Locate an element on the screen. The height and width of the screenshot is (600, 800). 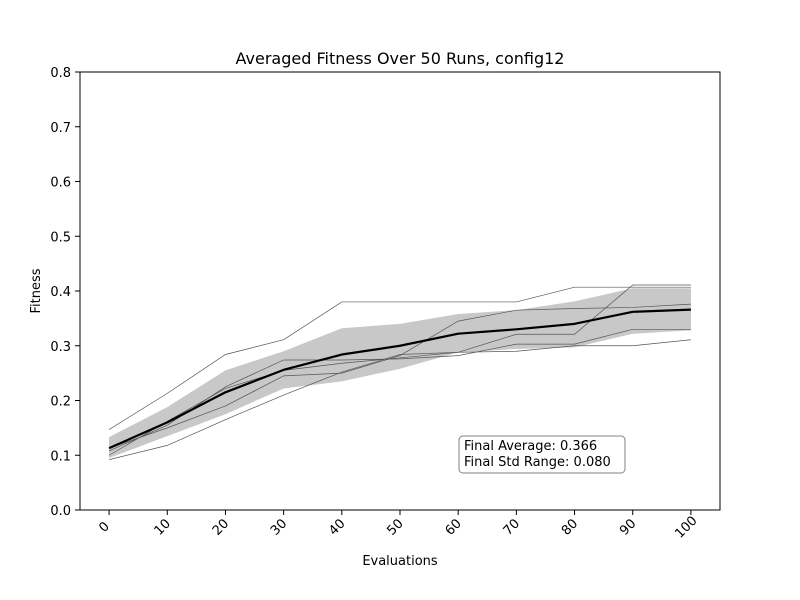
y-axis-label: Fitness is located at coordinates (36, 290).